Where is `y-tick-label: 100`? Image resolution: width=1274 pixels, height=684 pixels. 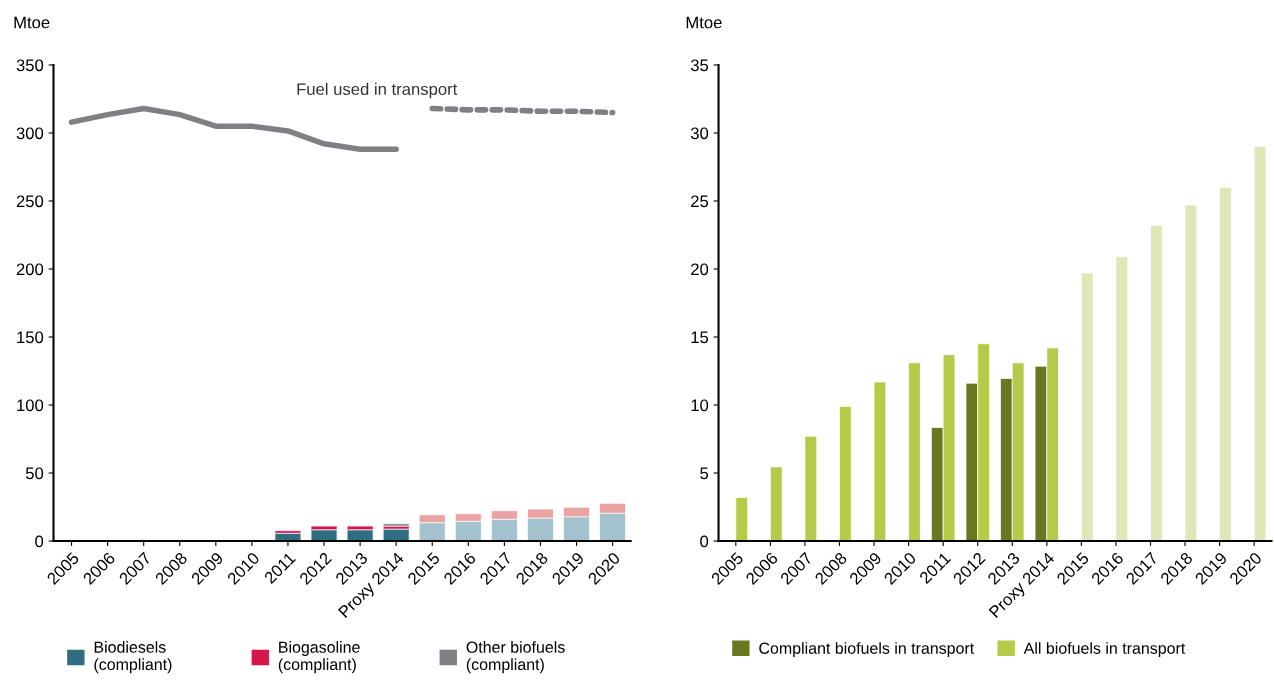
y-tick-label: 100 is located at coordinates (30, 405).